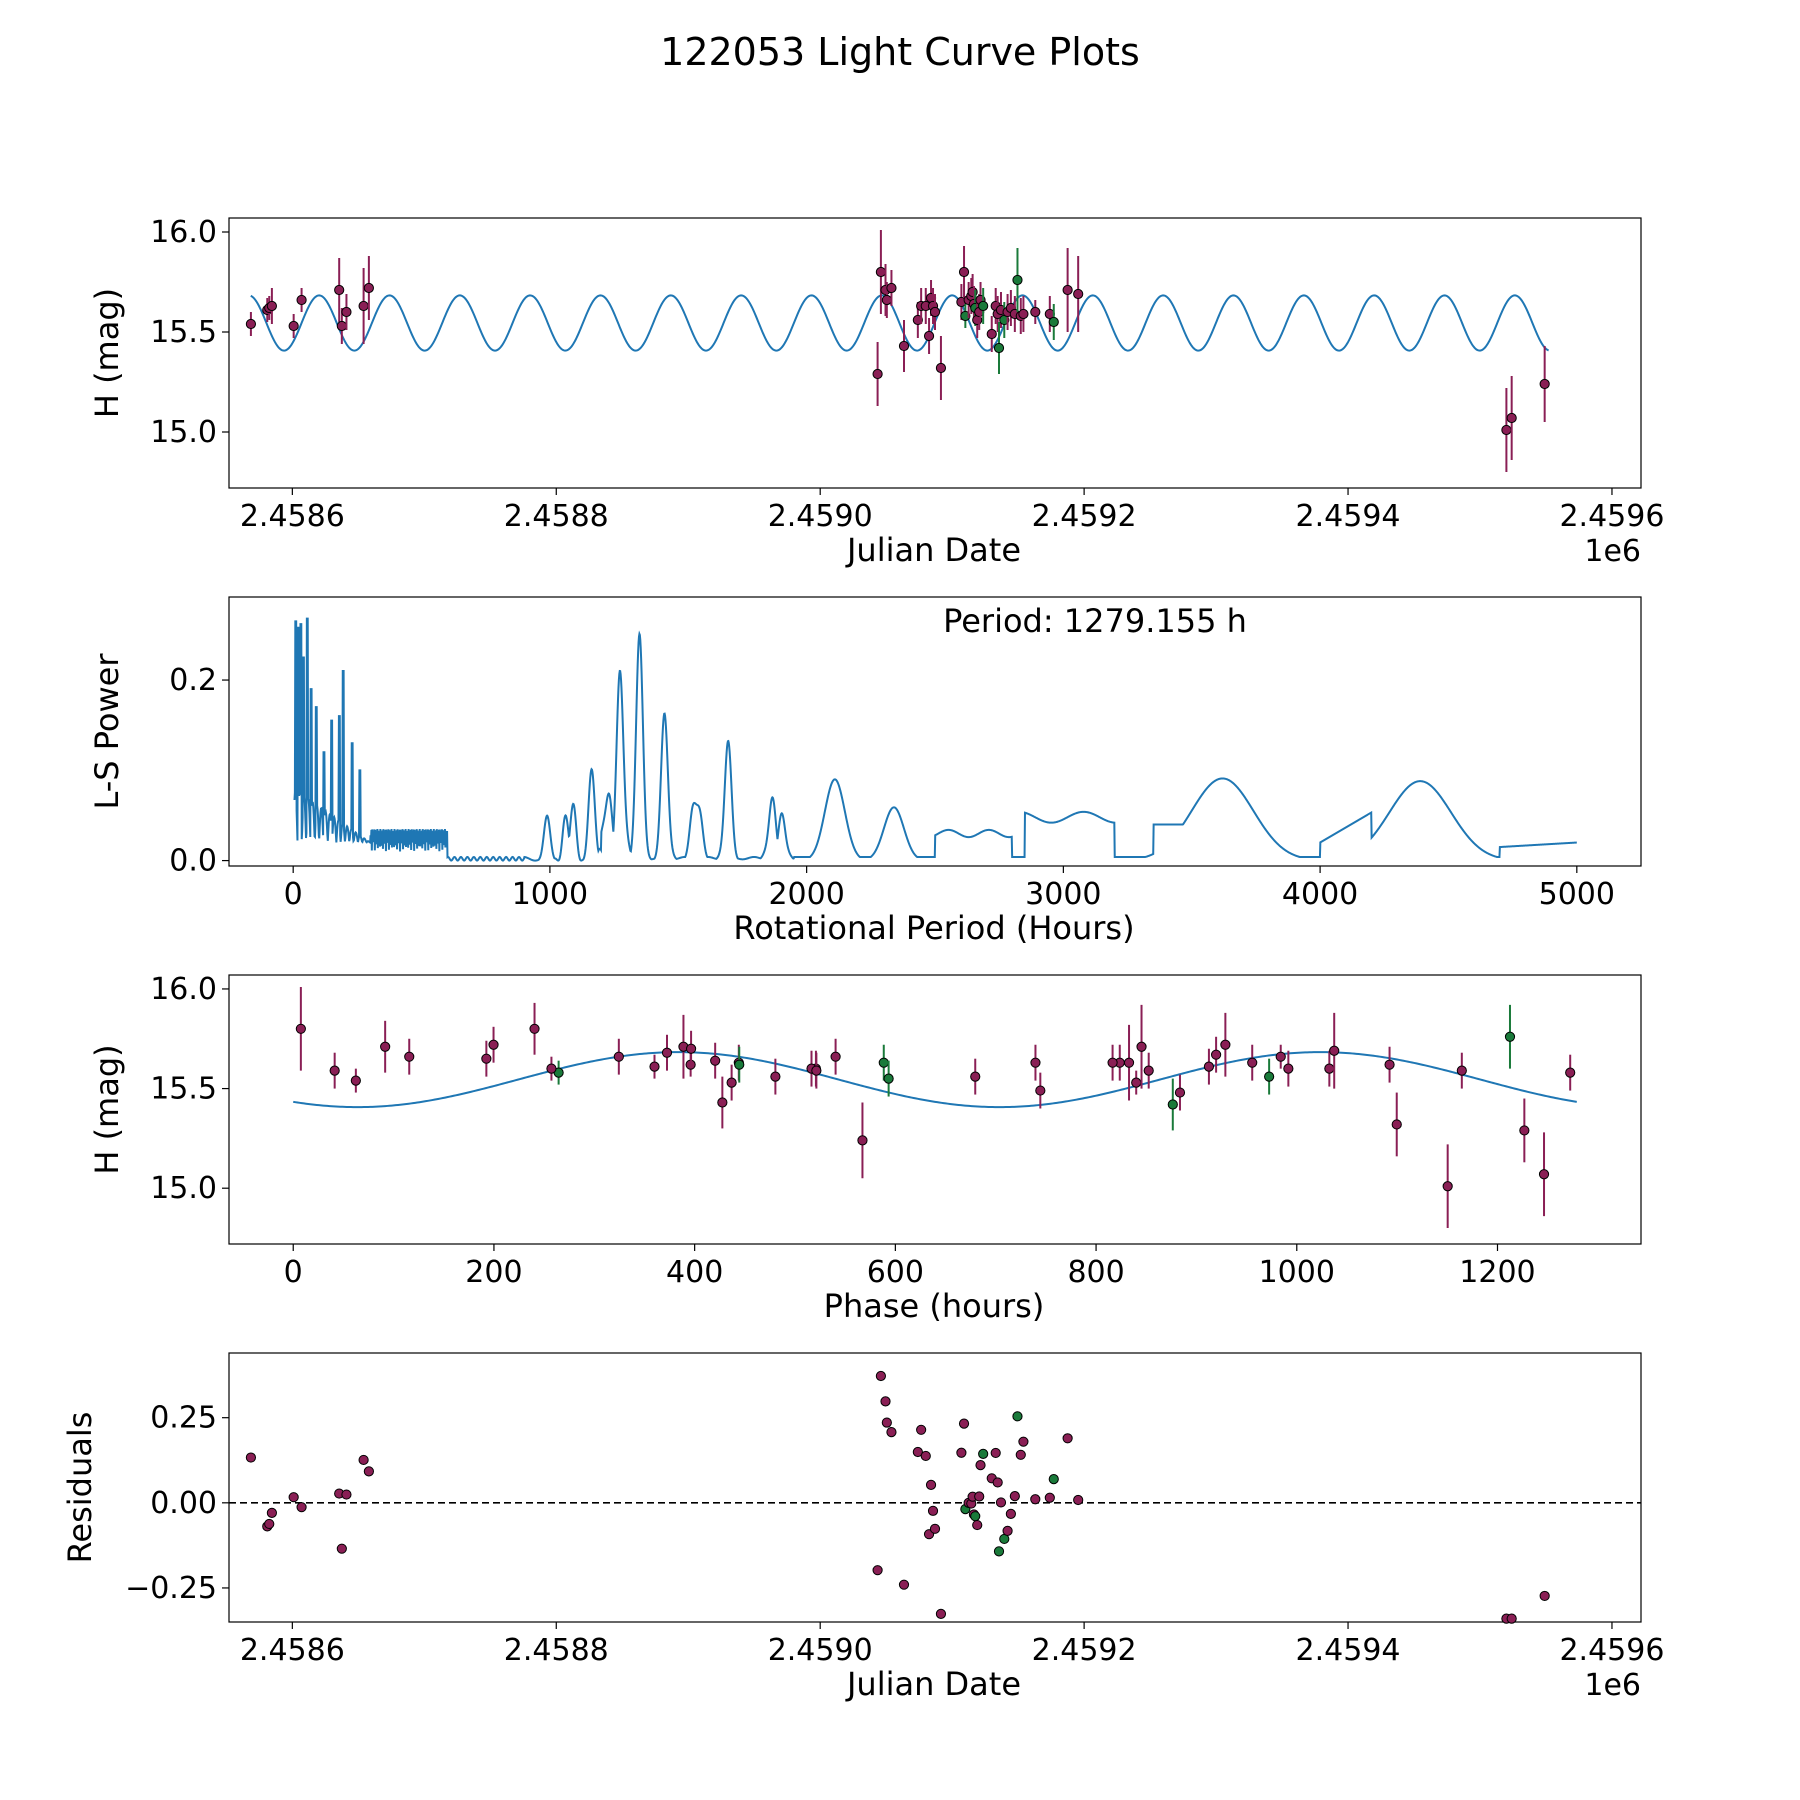 Image resolution: width=1800 pixels, height=1800 pixels. Describe the element at coordinates (1612, 1685) in the screenshot. I see `x-offset-text: 1e6` at that location.